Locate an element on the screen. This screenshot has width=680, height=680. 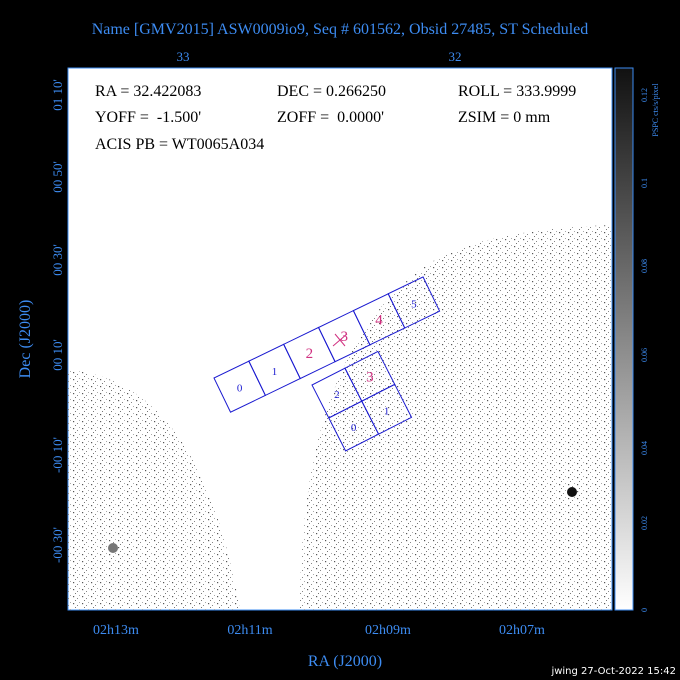
chip-label: 4 is located at coordinates (379, 320).